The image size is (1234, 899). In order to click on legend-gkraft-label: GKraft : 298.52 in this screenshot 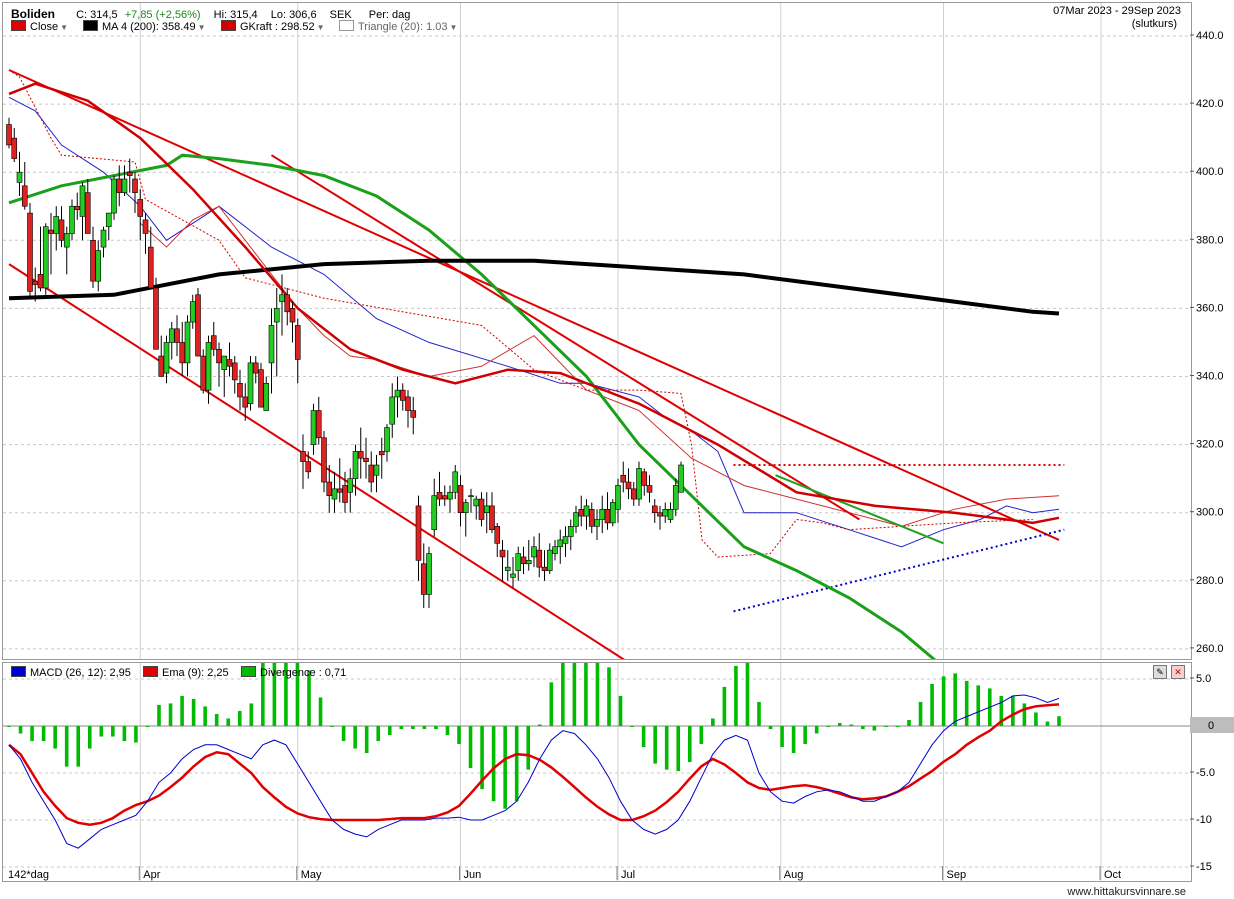, I will do `click(277, 27)`.